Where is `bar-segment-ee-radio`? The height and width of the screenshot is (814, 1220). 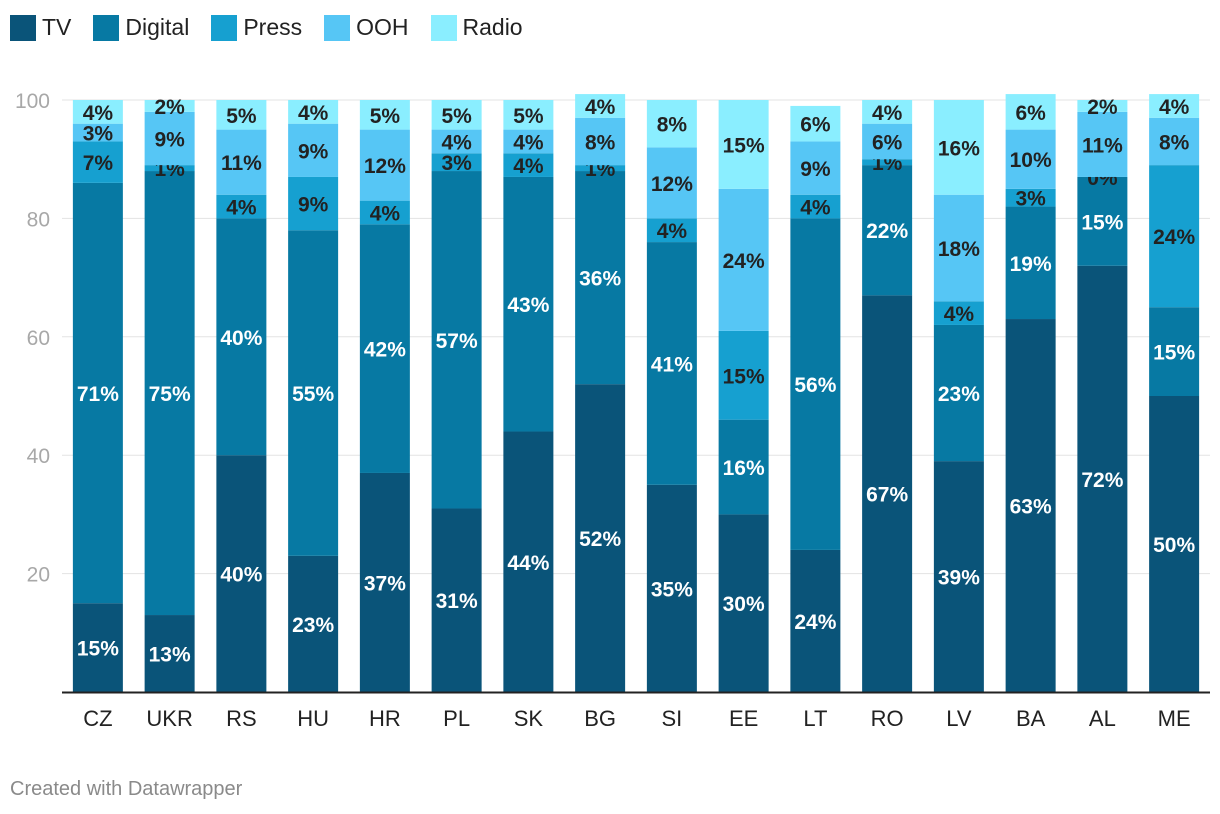
bar-segment-ee-radio is located at coordinates (743, 144).